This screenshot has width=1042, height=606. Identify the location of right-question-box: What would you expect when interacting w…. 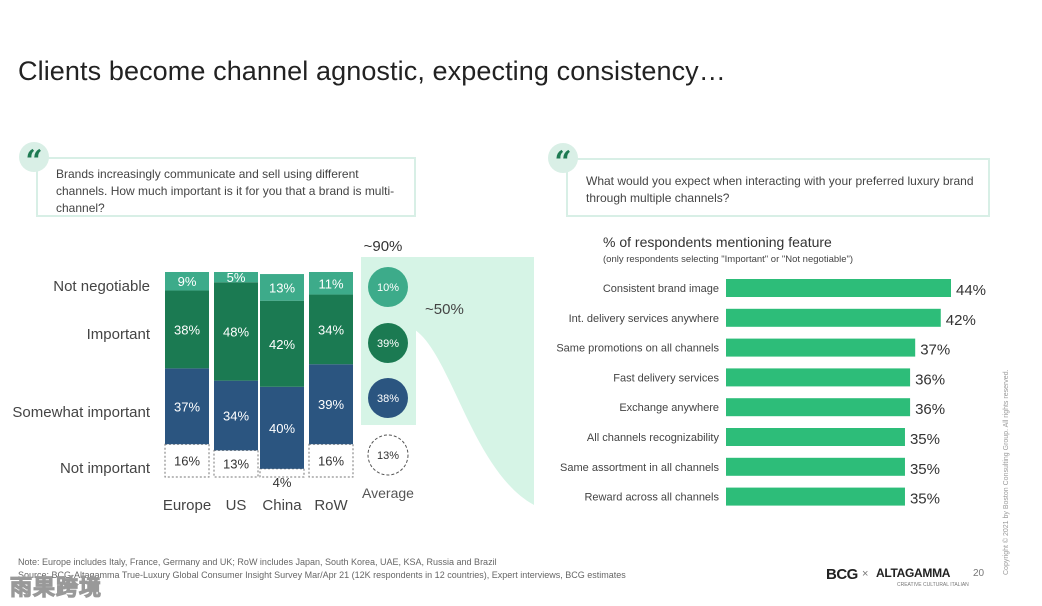
(778, 187).